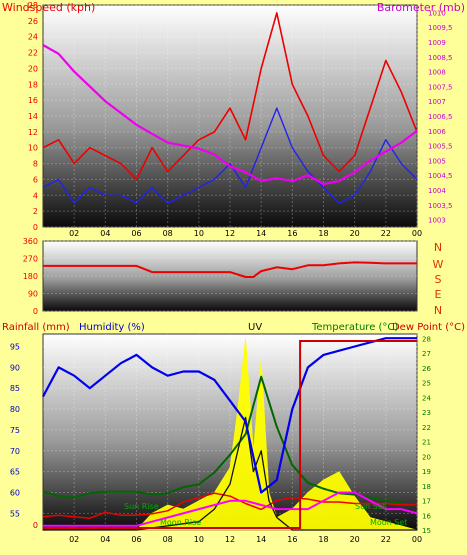 This screenshot has height=555, width=467. Describe the element at coordinates (105, 539) in the screenshot. I see `temperature-x-tick-label: 04` at that location.